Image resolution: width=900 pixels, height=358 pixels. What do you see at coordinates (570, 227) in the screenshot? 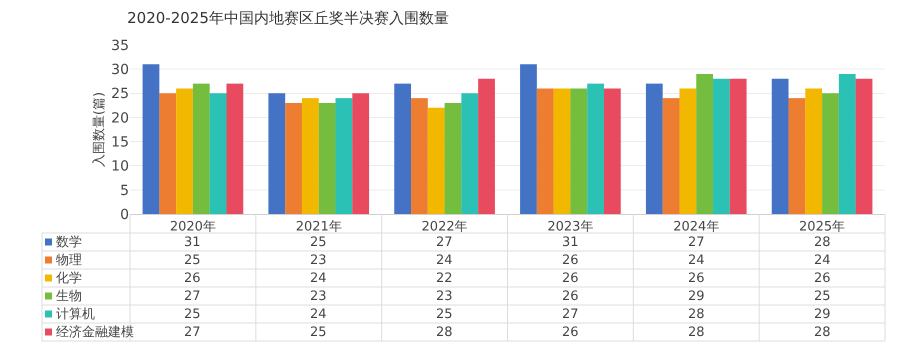
I see `x-tick-label: 2023年` at bounding box center [570, 227].